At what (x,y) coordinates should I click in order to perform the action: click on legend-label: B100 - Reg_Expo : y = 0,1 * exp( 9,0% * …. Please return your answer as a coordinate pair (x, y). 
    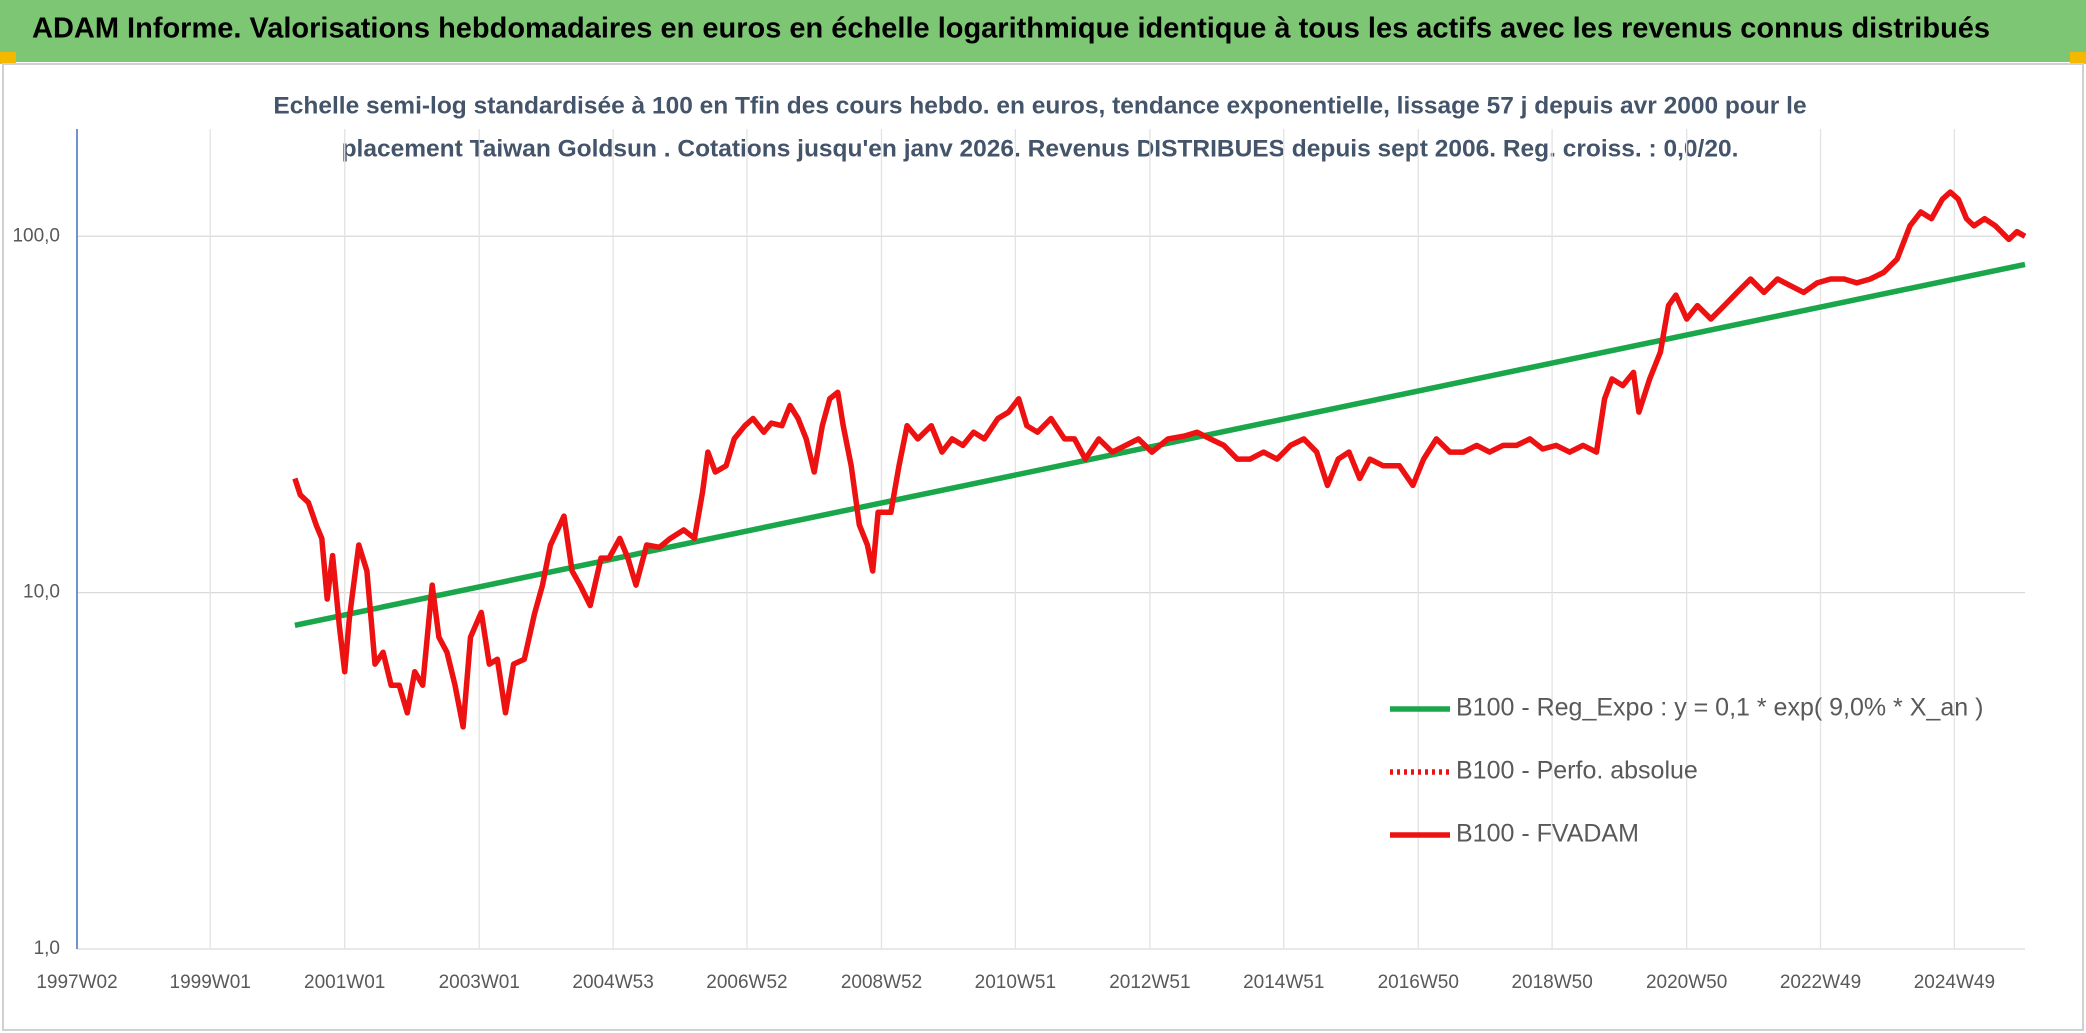
    Looking at the image, I should click on (1719, 708).